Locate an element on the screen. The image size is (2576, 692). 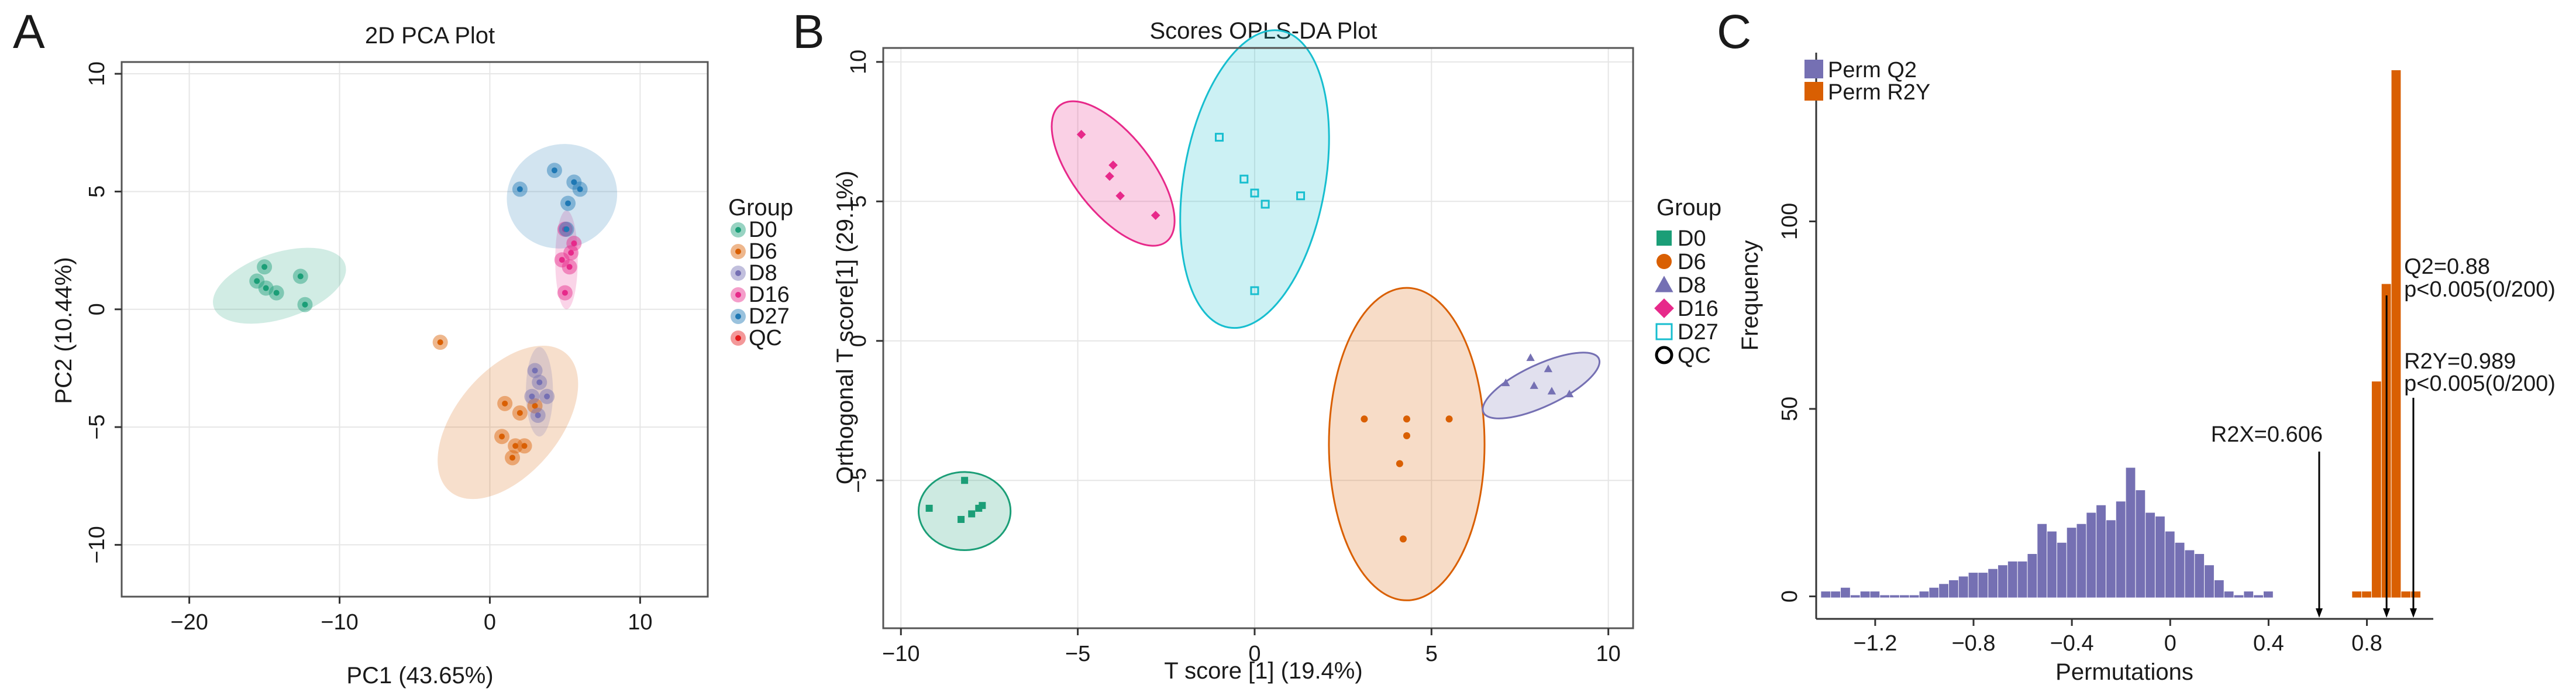
oplsda-title: Scores OPLS-DA Plot is located at coordinates (1263, 31).